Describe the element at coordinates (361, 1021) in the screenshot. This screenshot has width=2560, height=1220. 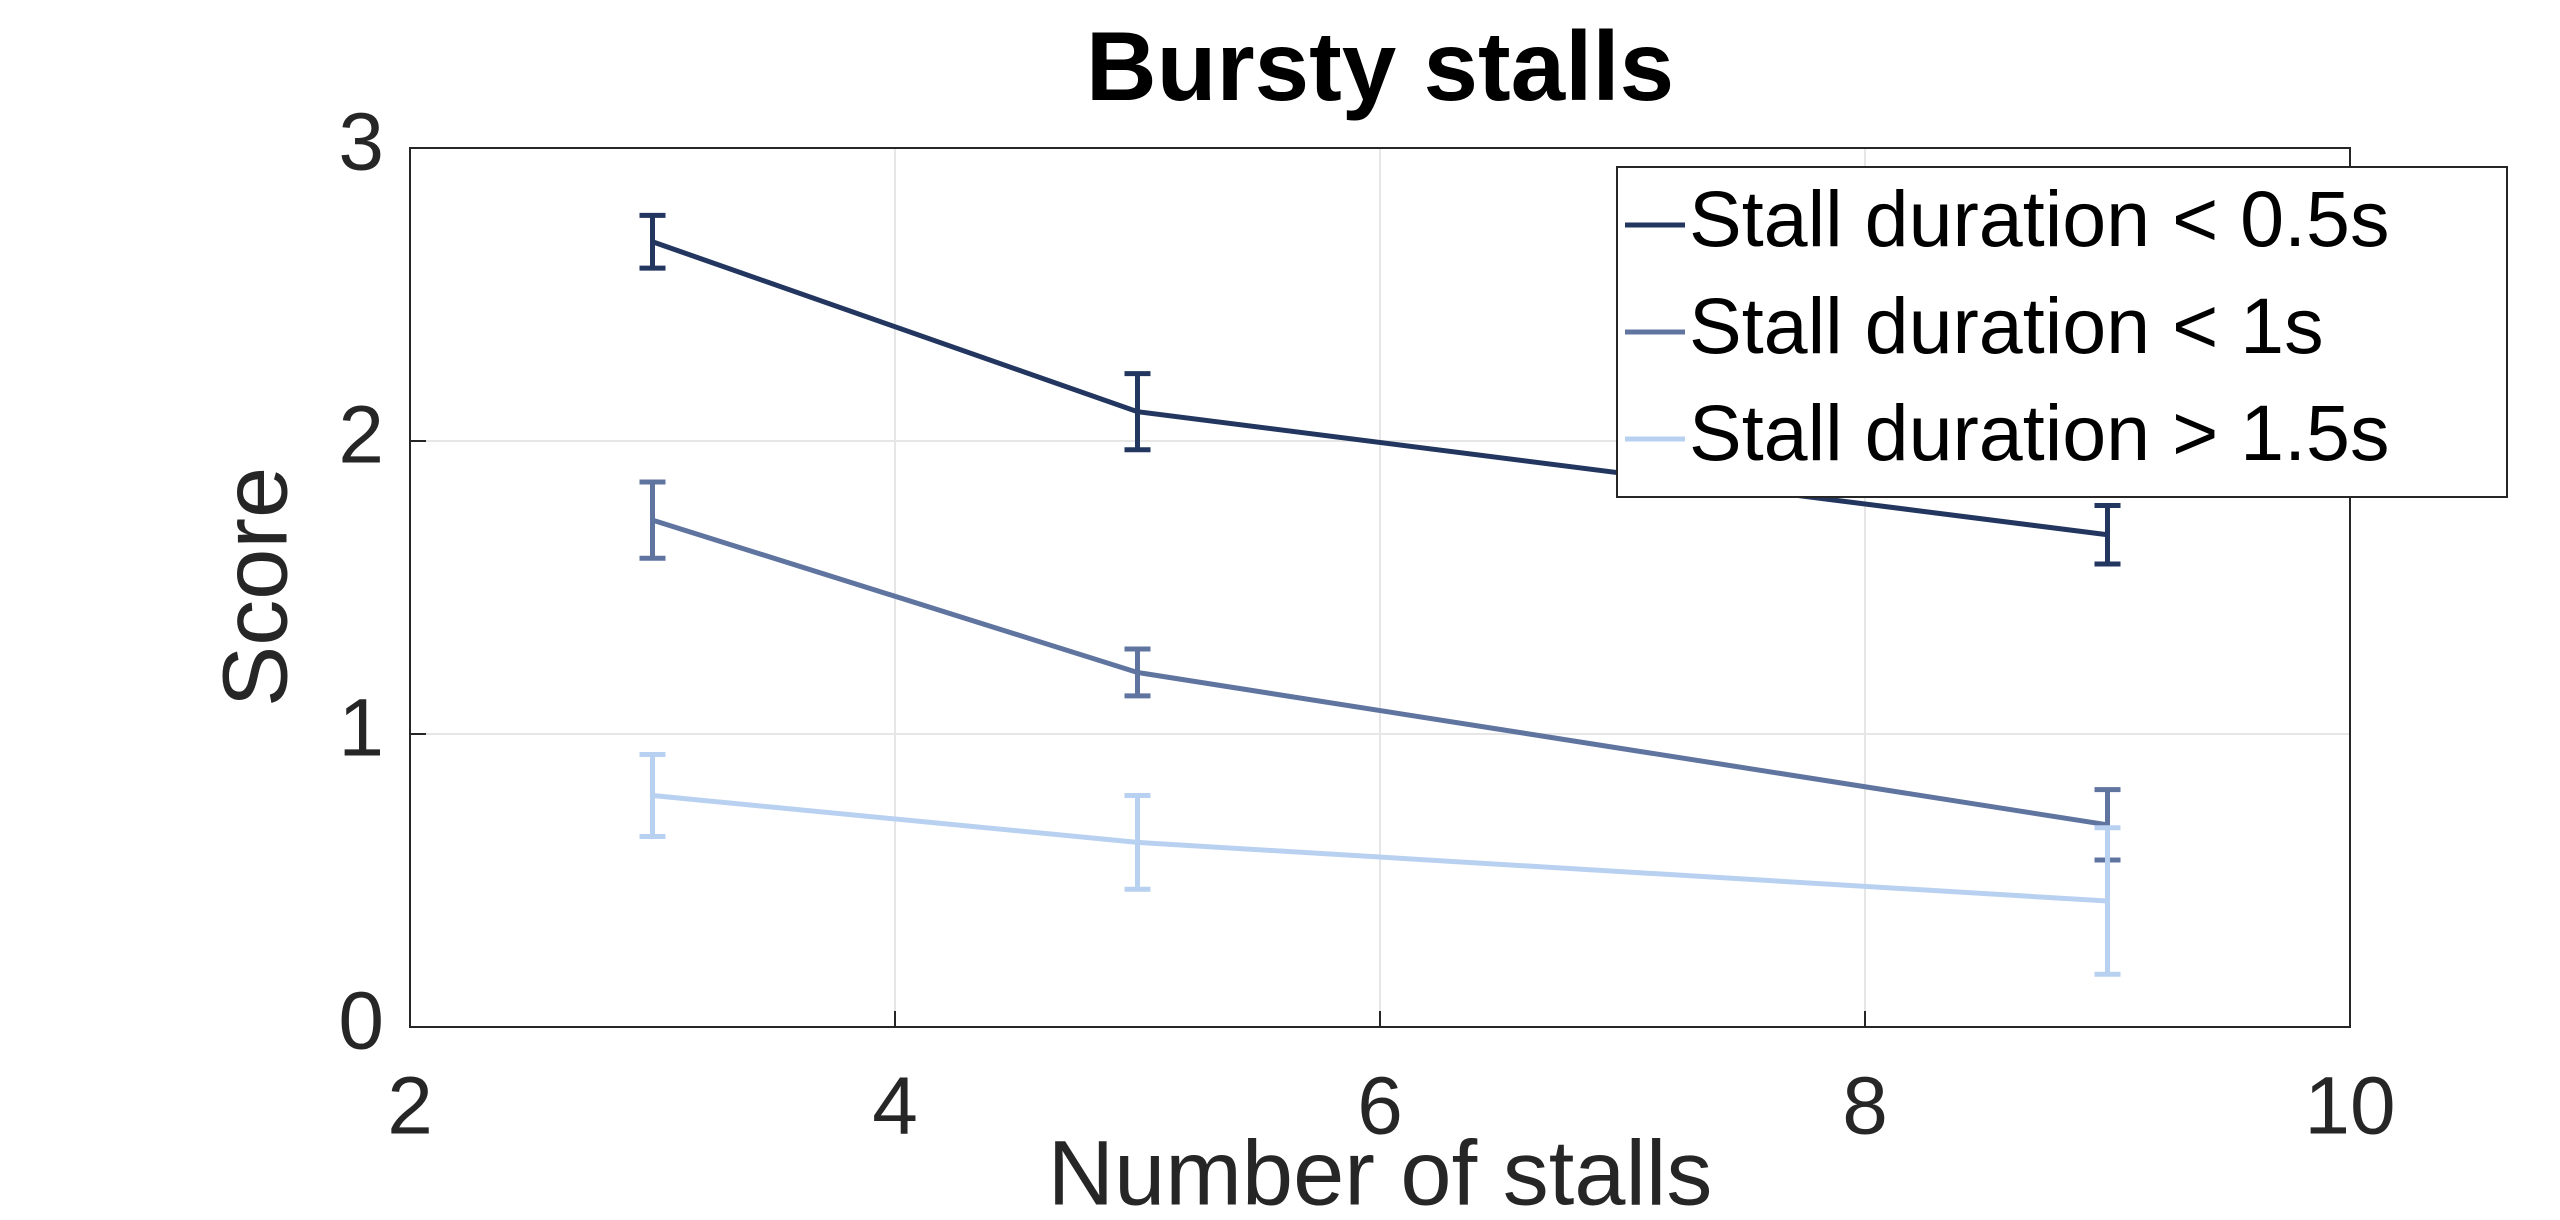
I see `y-tick-label: 0` at that location.